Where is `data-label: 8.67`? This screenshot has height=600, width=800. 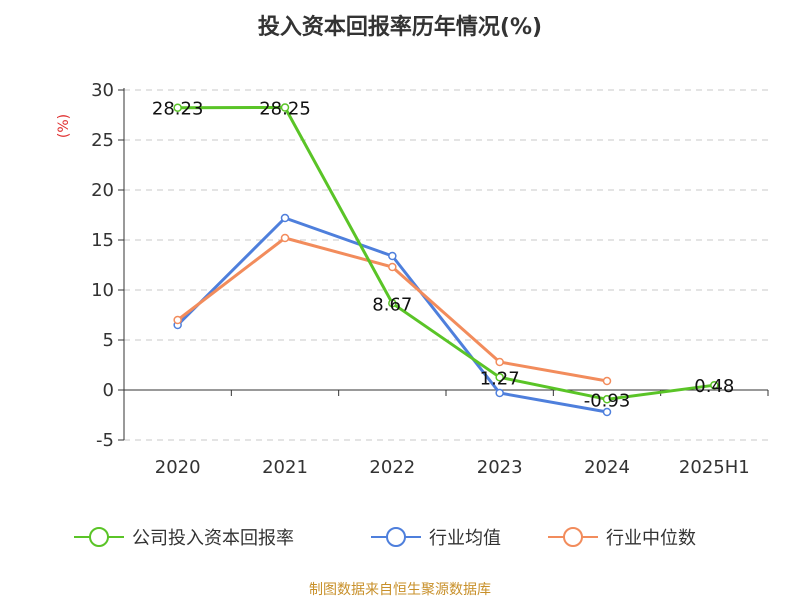
data-label: 8.67 is located at coordinates (392, 304).